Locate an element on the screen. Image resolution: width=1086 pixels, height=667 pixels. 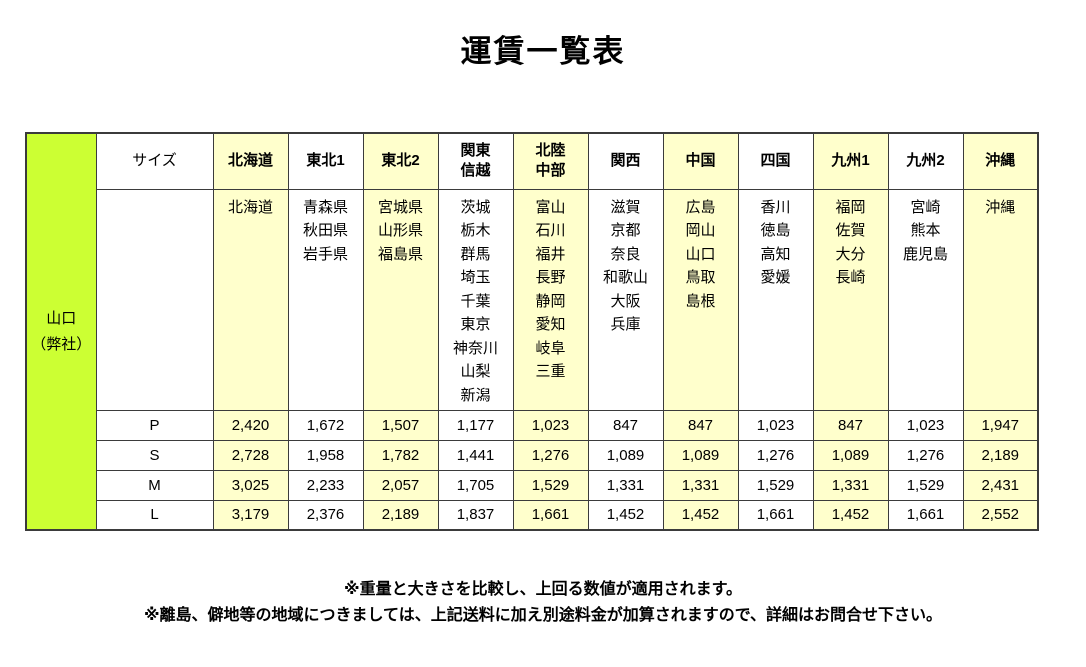
price-cell-L-tohoku2: 2,189 is located at coordinates (400, 515).